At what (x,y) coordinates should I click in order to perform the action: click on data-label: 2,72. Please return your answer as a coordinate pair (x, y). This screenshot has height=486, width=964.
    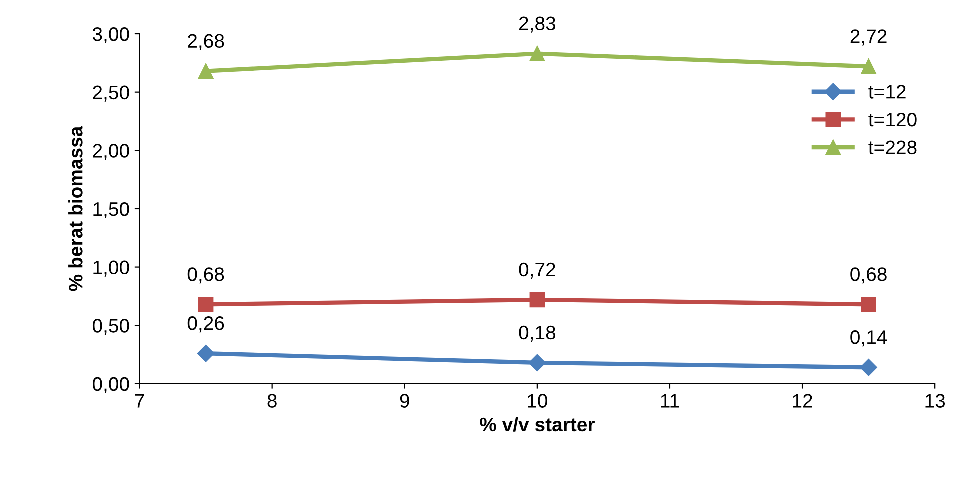
    Looking at the image, I should click on (868, 38).